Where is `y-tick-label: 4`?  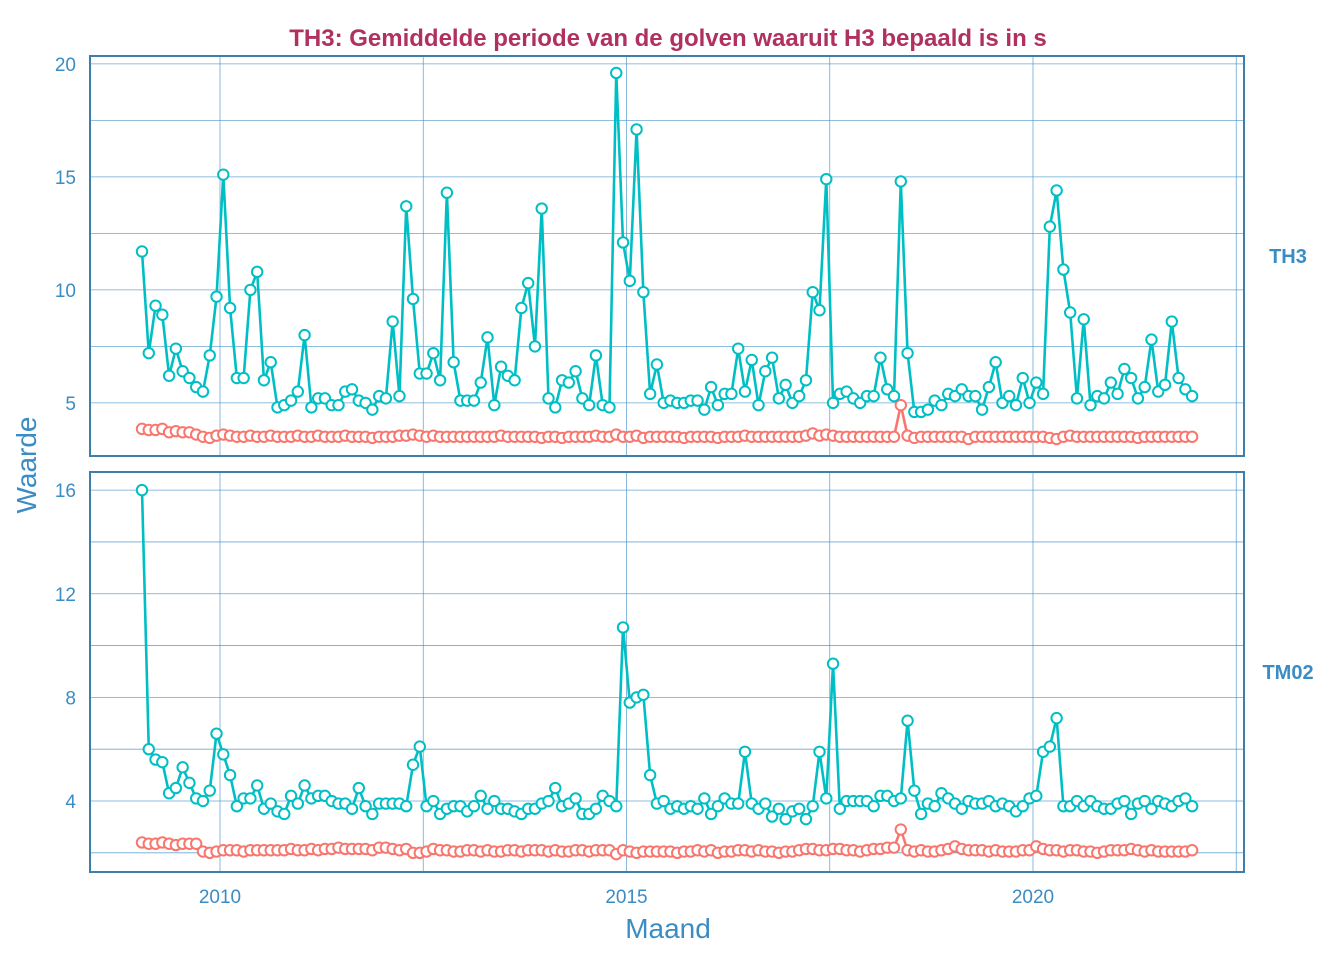 y-tick-label: 4 is located at coordinates (70, 802).